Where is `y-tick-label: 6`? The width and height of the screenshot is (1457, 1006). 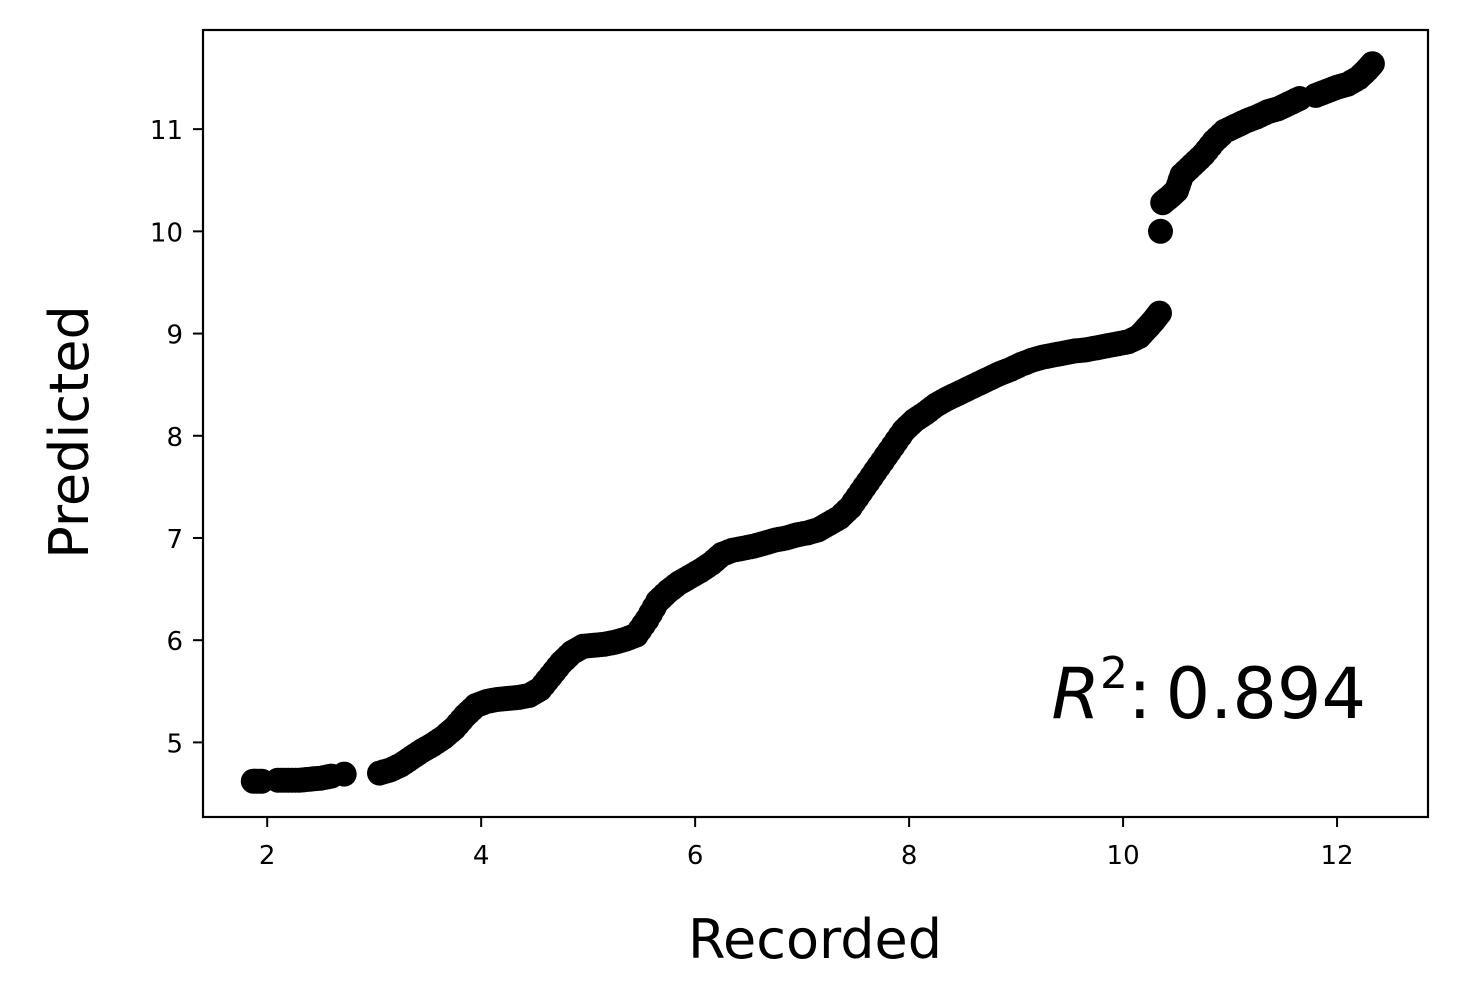 y-tick-label: 6 is located at coordinates (174, 642).